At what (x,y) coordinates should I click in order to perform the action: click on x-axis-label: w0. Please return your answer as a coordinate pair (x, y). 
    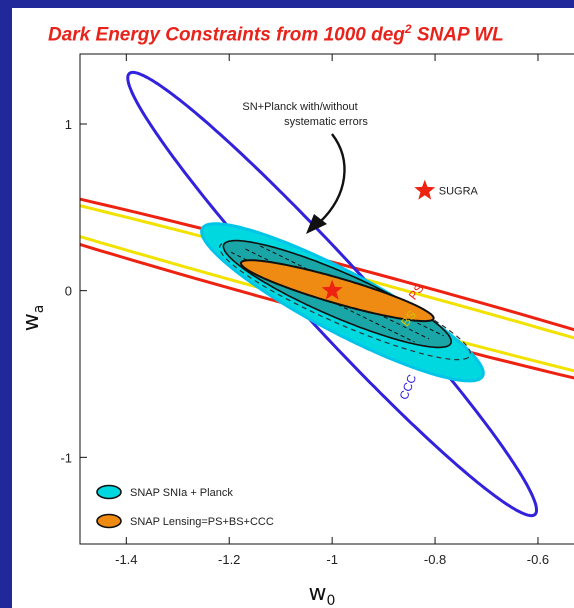
    Looking at the image, I should click on (322, 594).